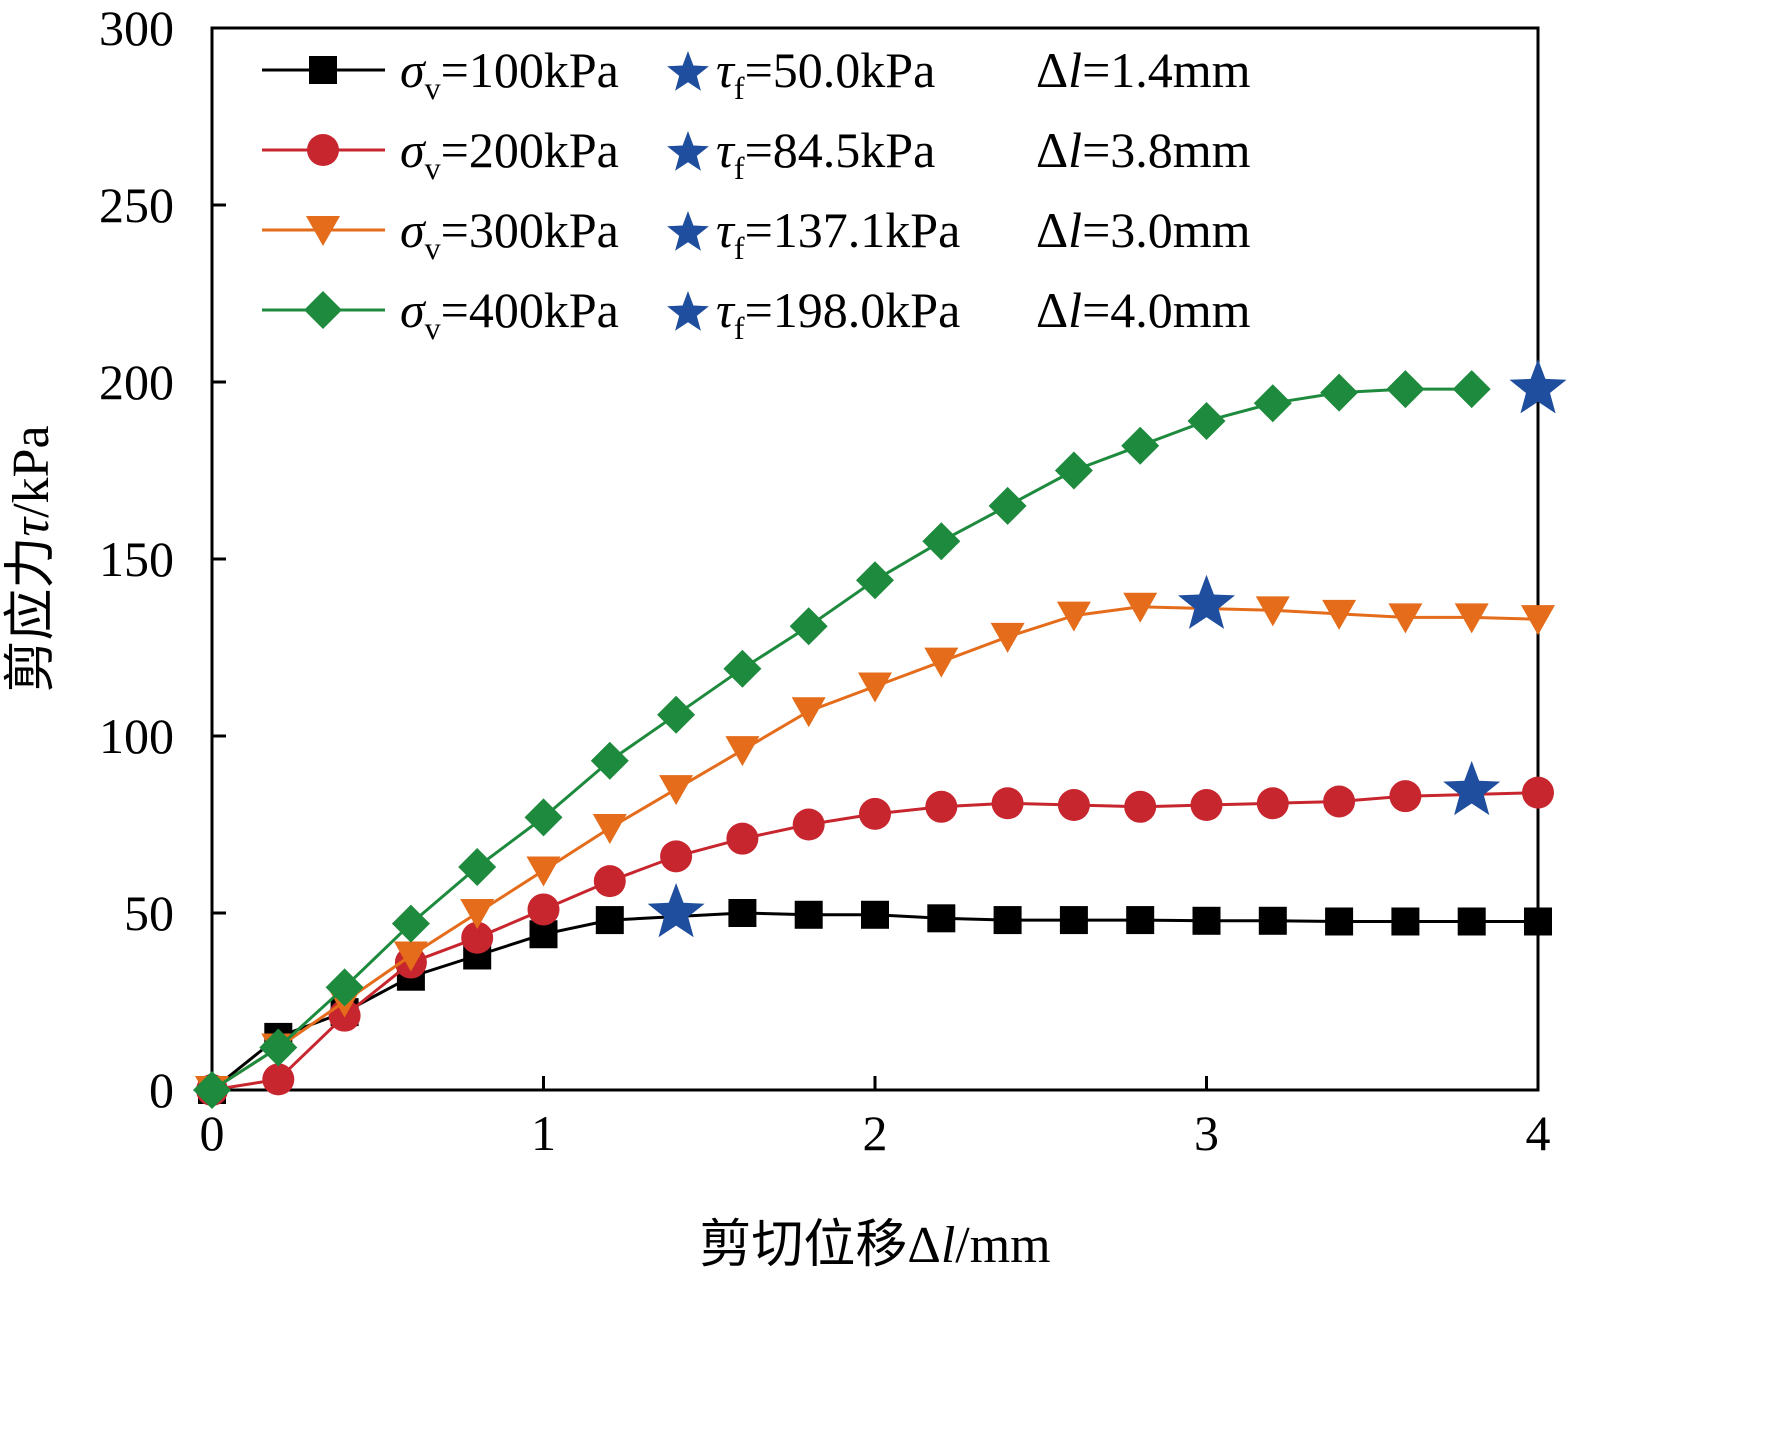  I want to click on legend-sigma-label: σv=300kPa, so click(509, 234).